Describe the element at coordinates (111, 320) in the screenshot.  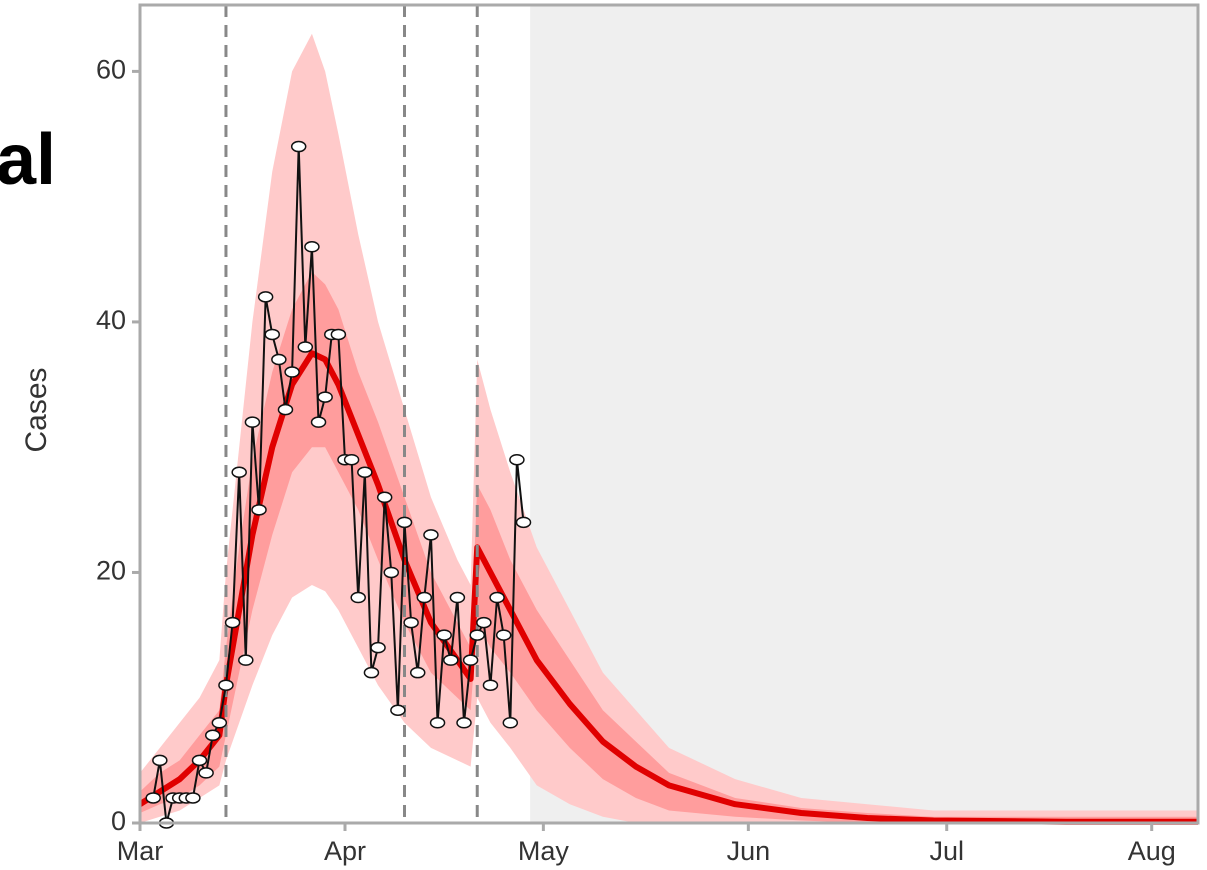
I see `y-tick-label: 40` at that location.